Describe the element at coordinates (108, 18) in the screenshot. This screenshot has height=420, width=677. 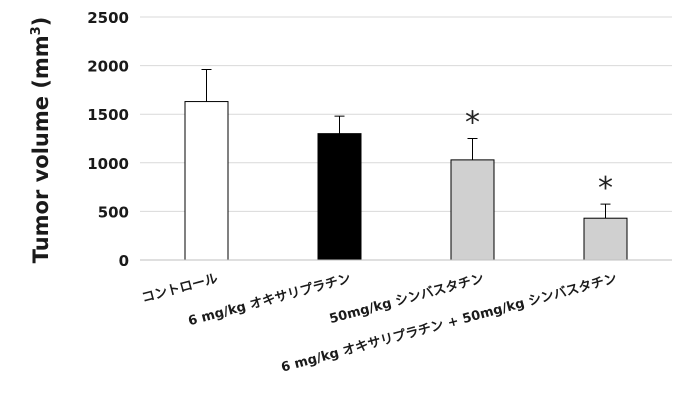
I see `y-tick-label: 2500` at that location.